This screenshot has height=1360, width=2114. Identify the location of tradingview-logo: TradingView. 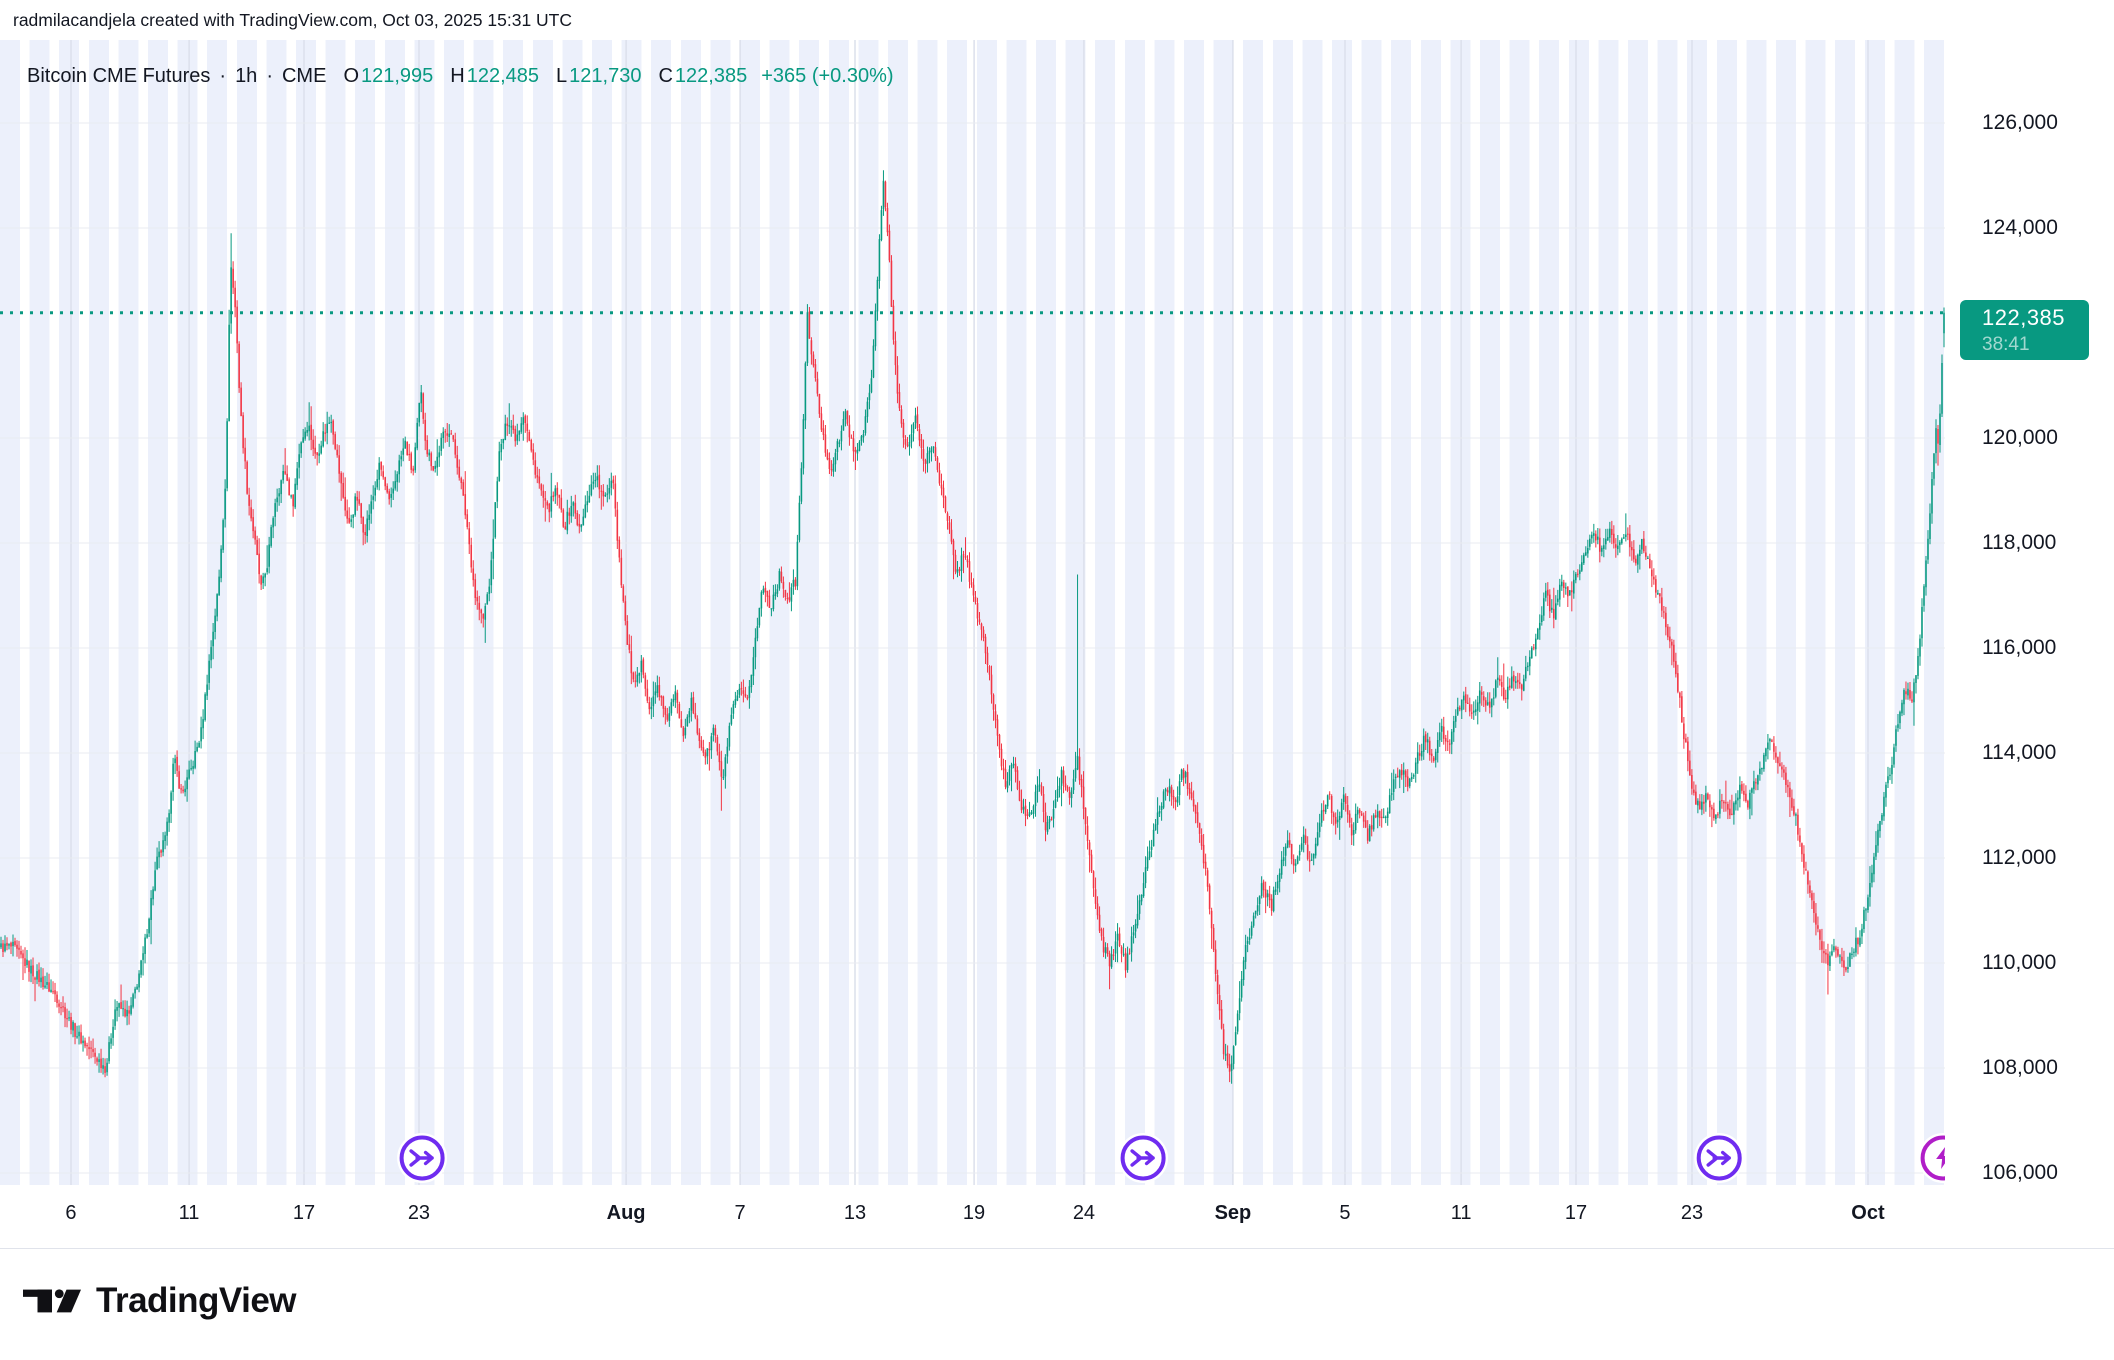
(160, 1301).